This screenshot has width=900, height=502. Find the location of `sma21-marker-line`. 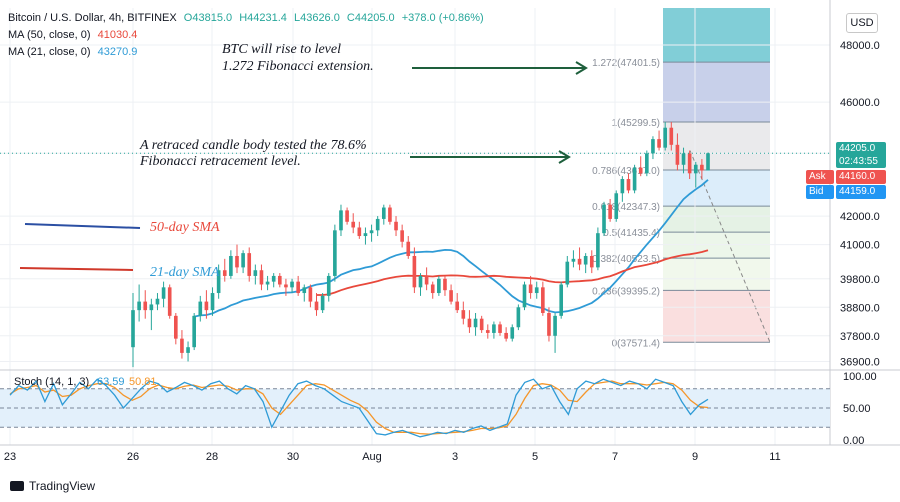

sma21-marker-line is located at coordinates (76, 269).